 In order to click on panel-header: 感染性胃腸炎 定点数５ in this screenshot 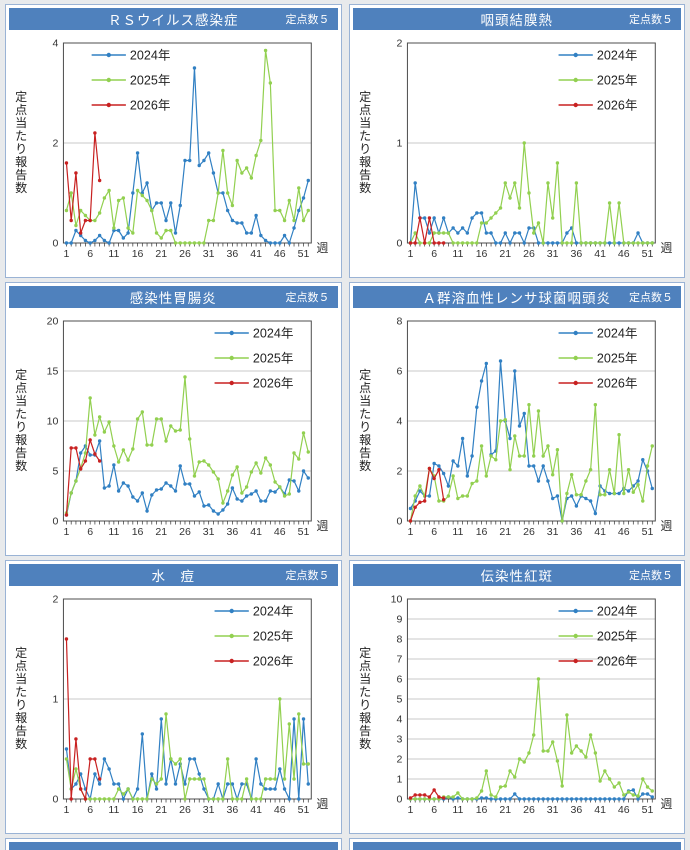, I will do `click(173, 297)`.